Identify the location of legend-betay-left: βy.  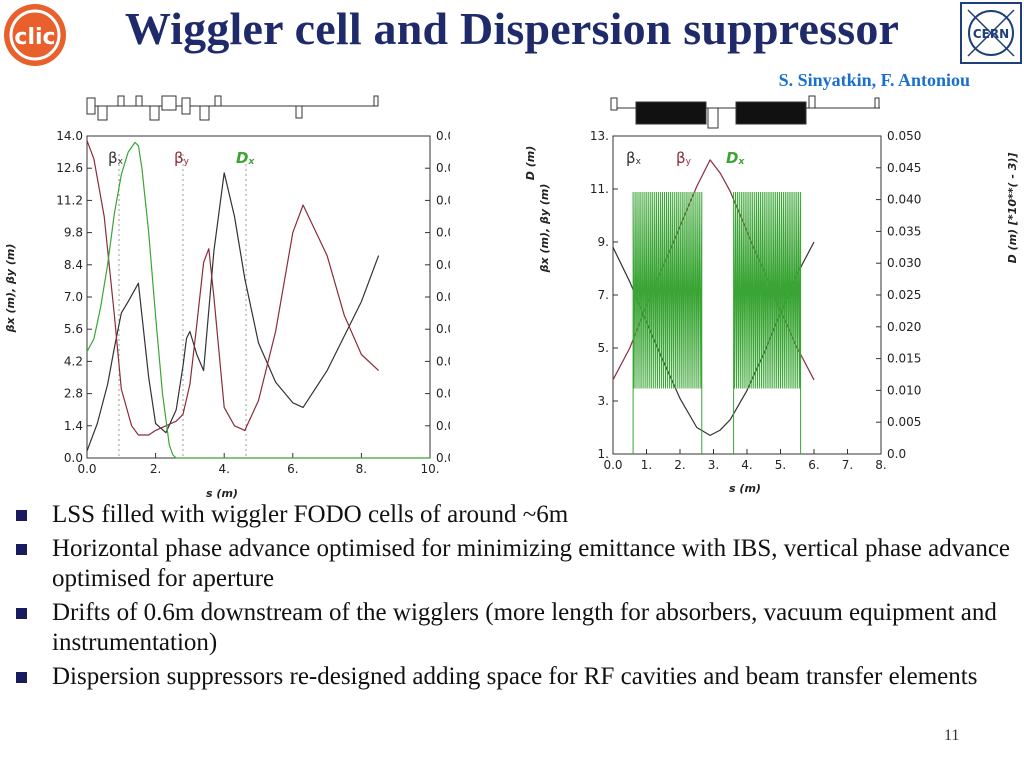
(182, 158).